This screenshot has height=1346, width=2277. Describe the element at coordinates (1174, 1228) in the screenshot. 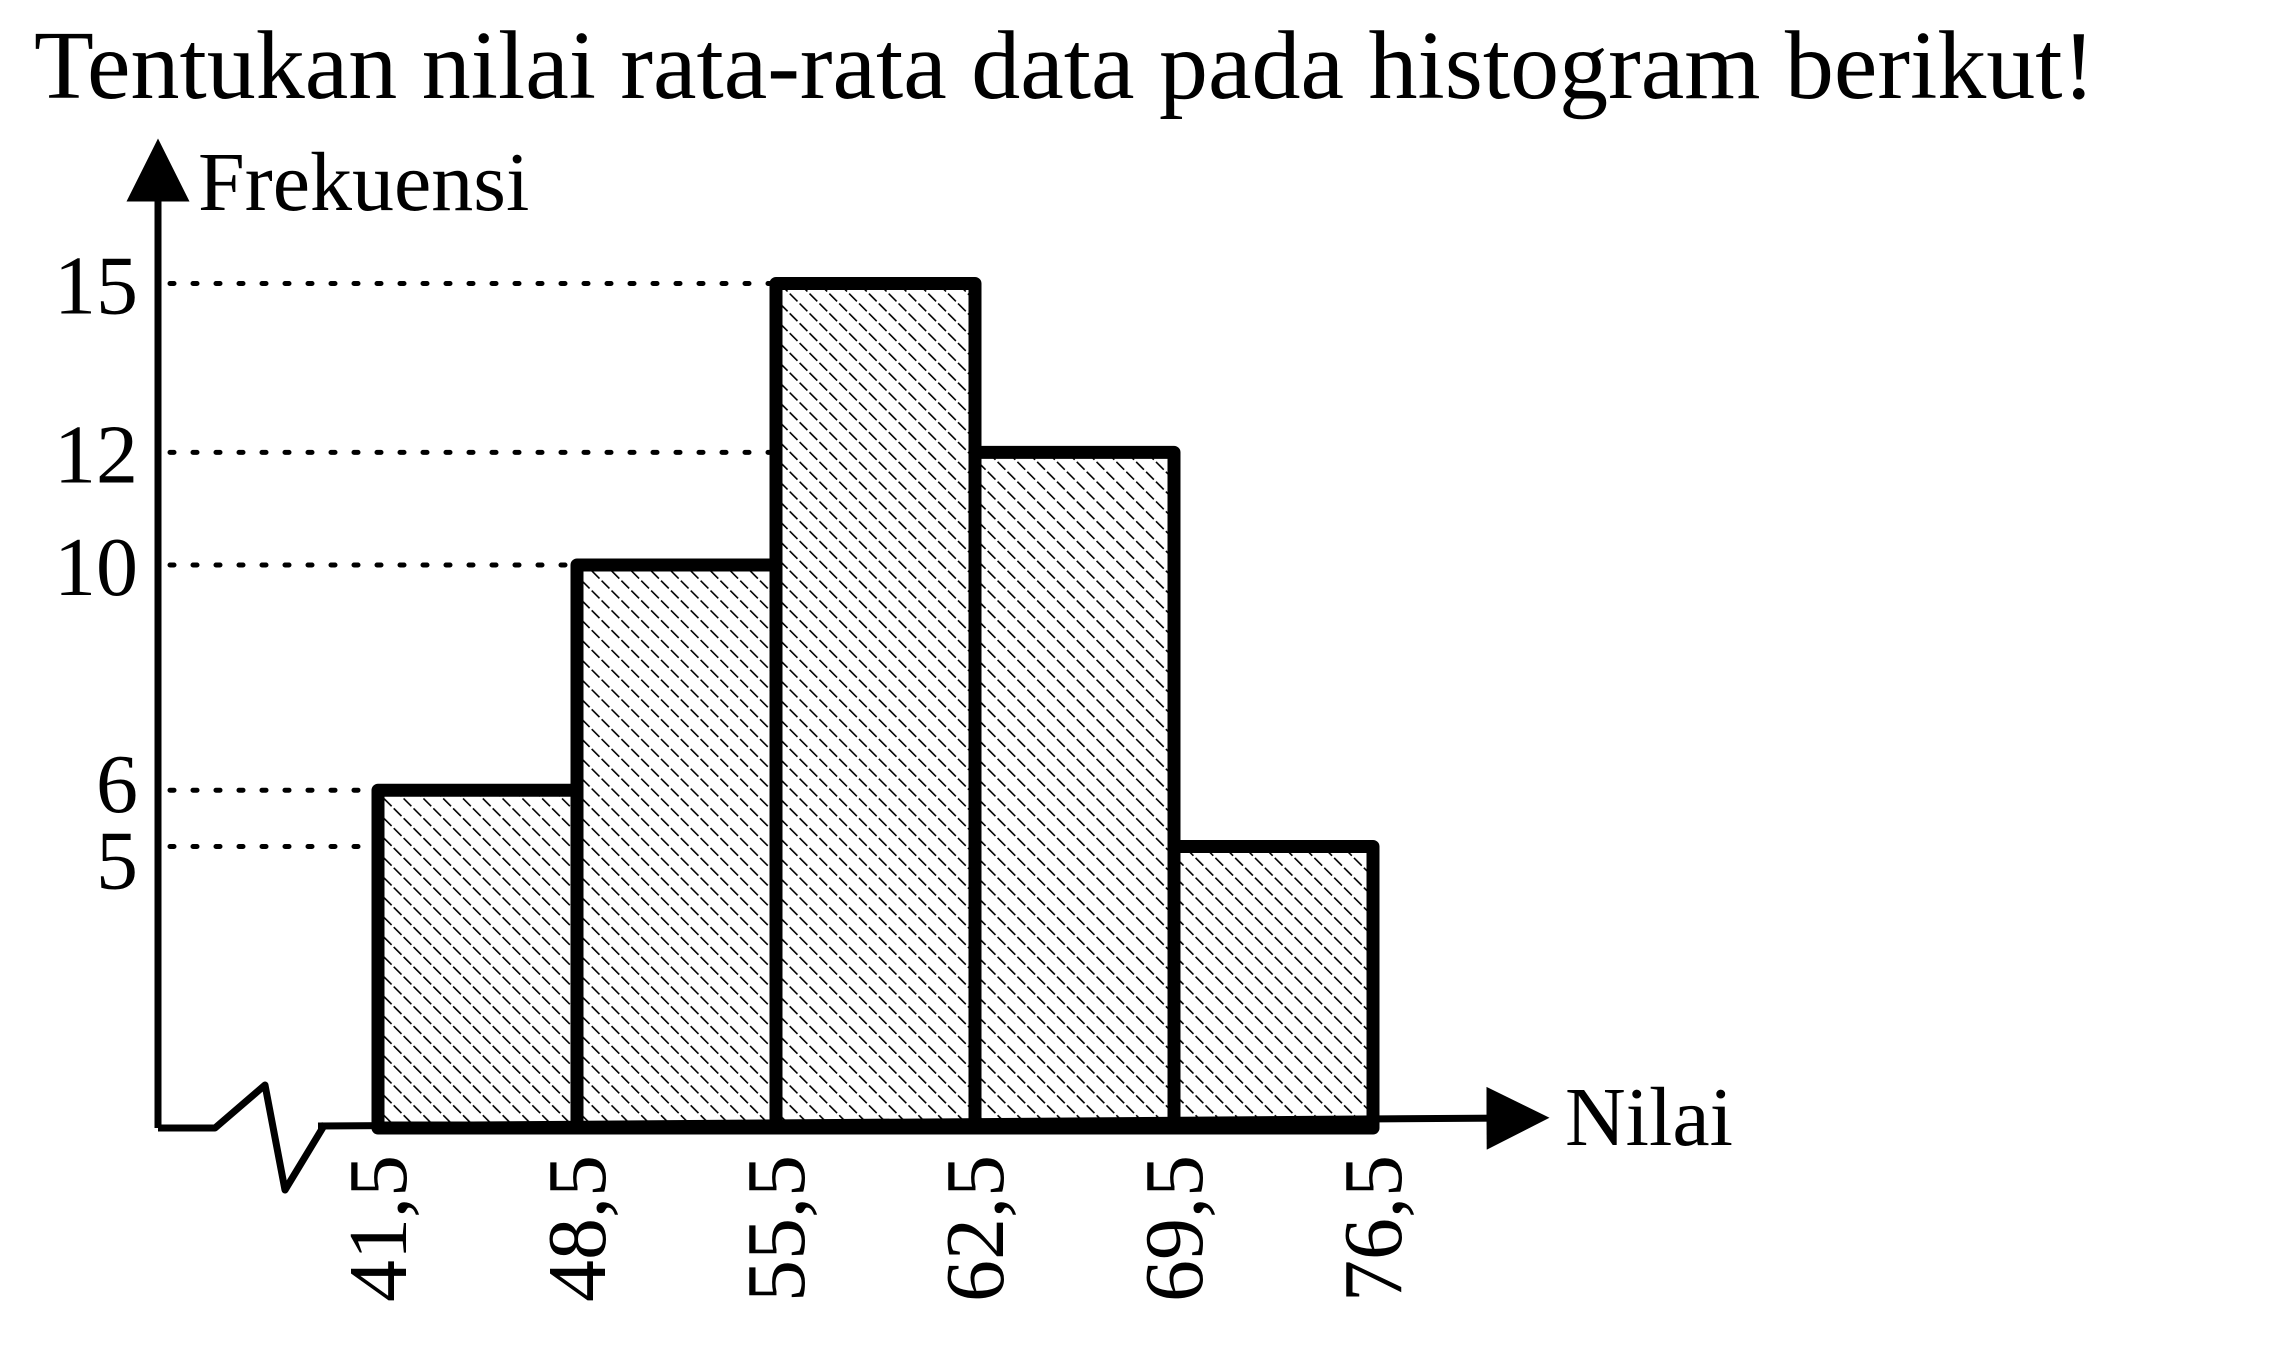

I see `x-tick-label: 69,5` at that location.